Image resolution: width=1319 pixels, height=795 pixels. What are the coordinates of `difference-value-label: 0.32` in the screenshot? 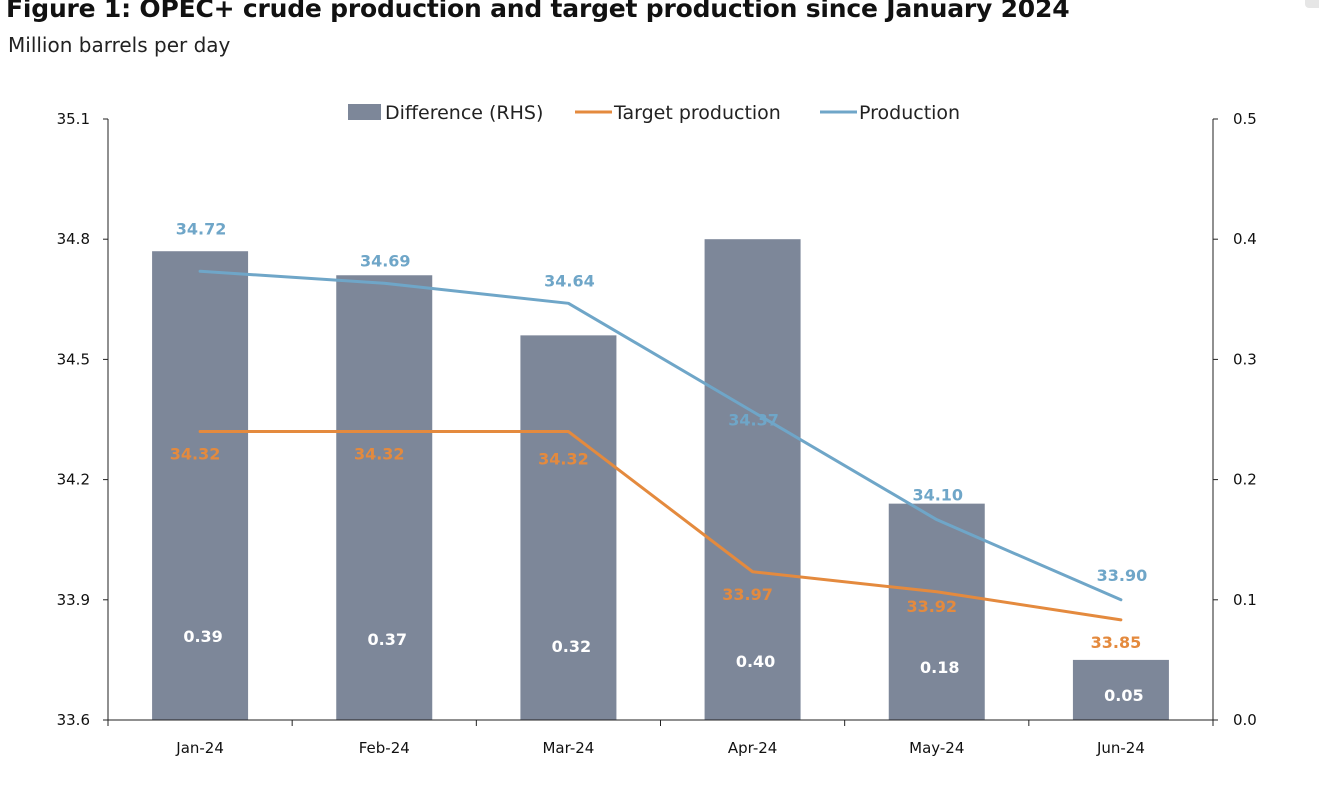 It's located at (571, 646).